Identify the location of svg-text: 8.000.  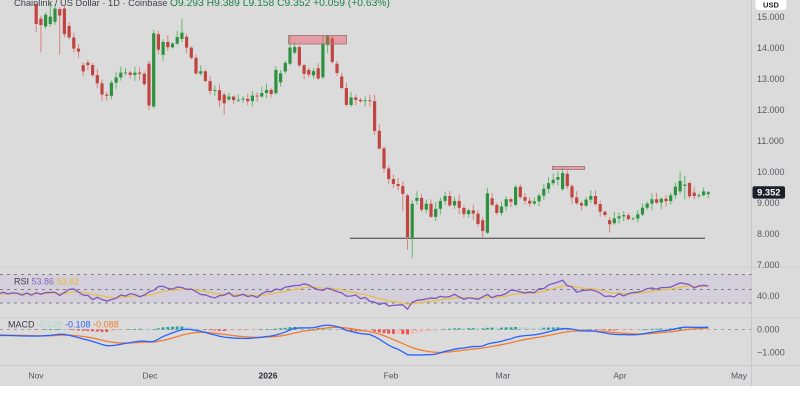
(768, 234).